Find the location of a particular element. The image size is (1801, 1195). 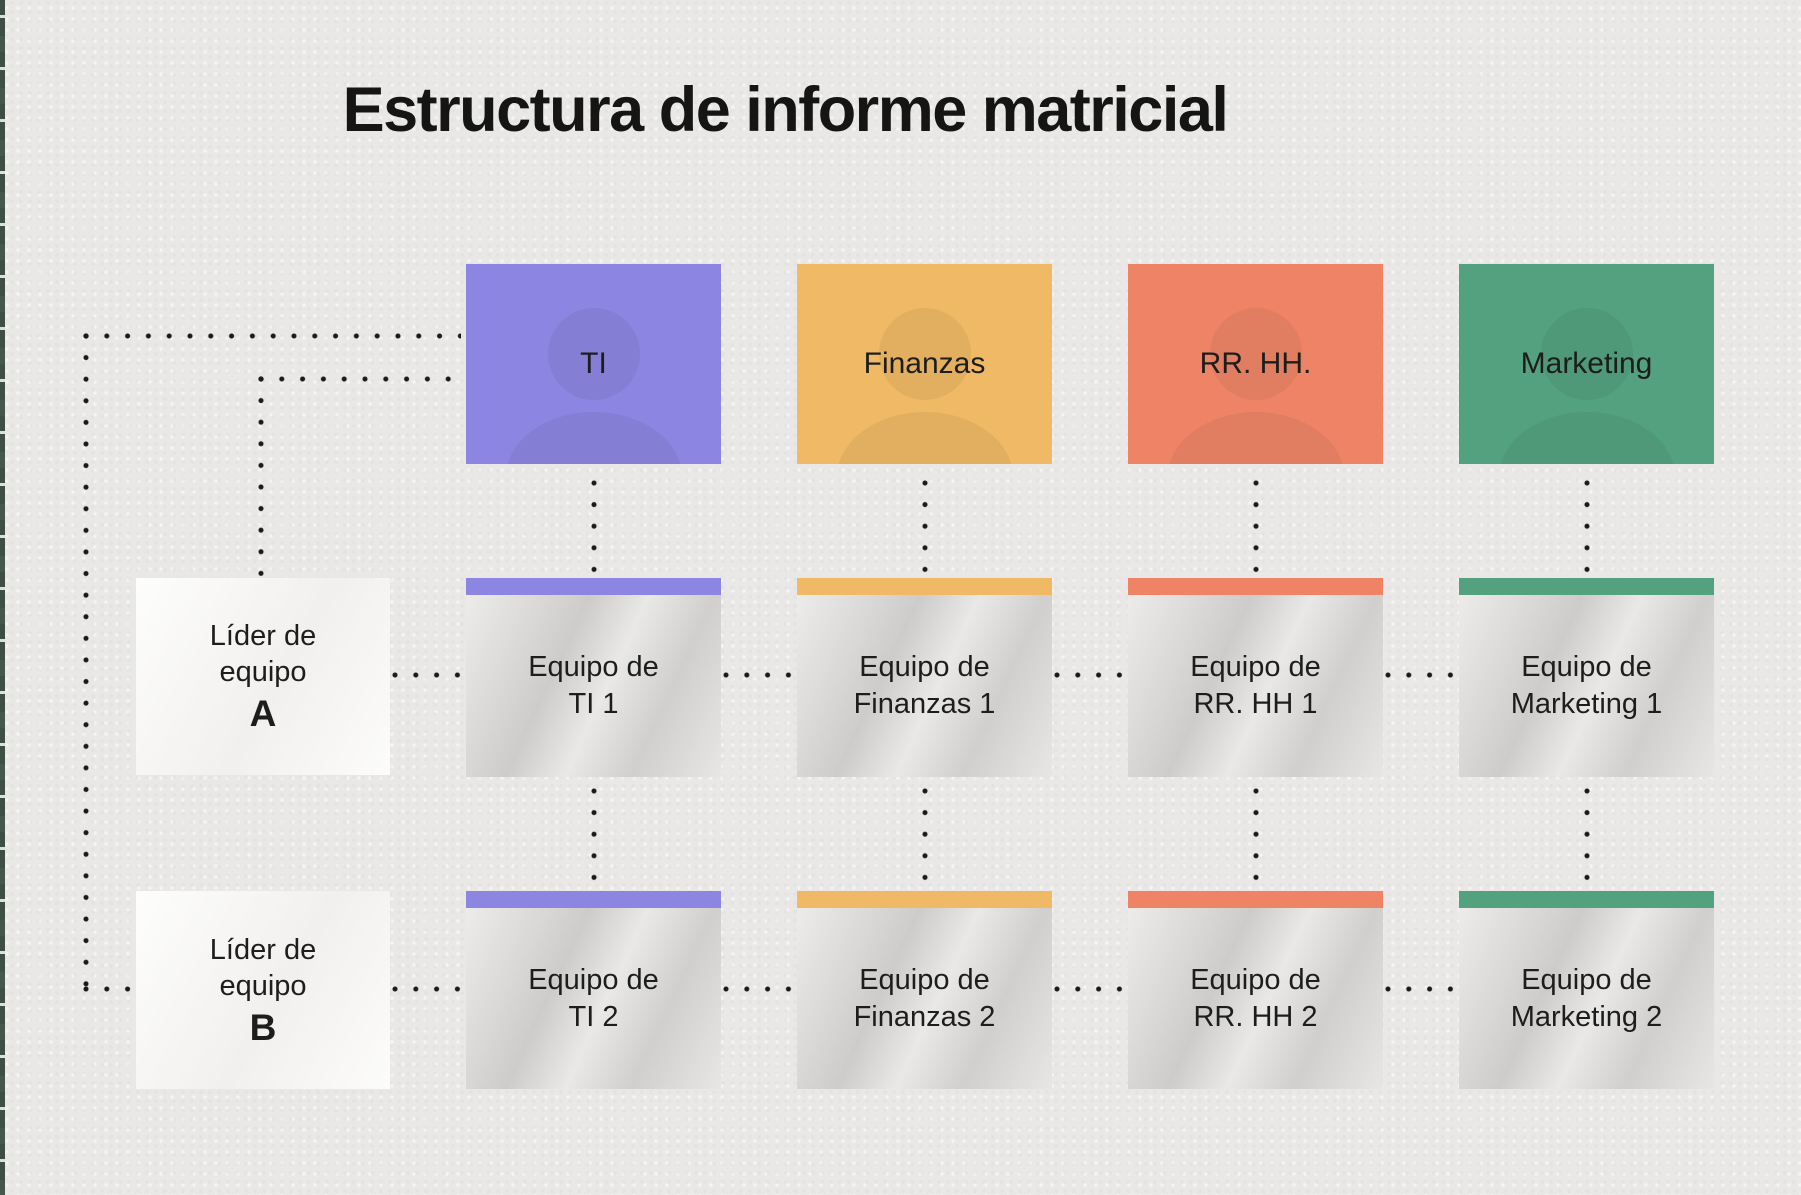

left-edge-strip is located at coordinates (2, 597).